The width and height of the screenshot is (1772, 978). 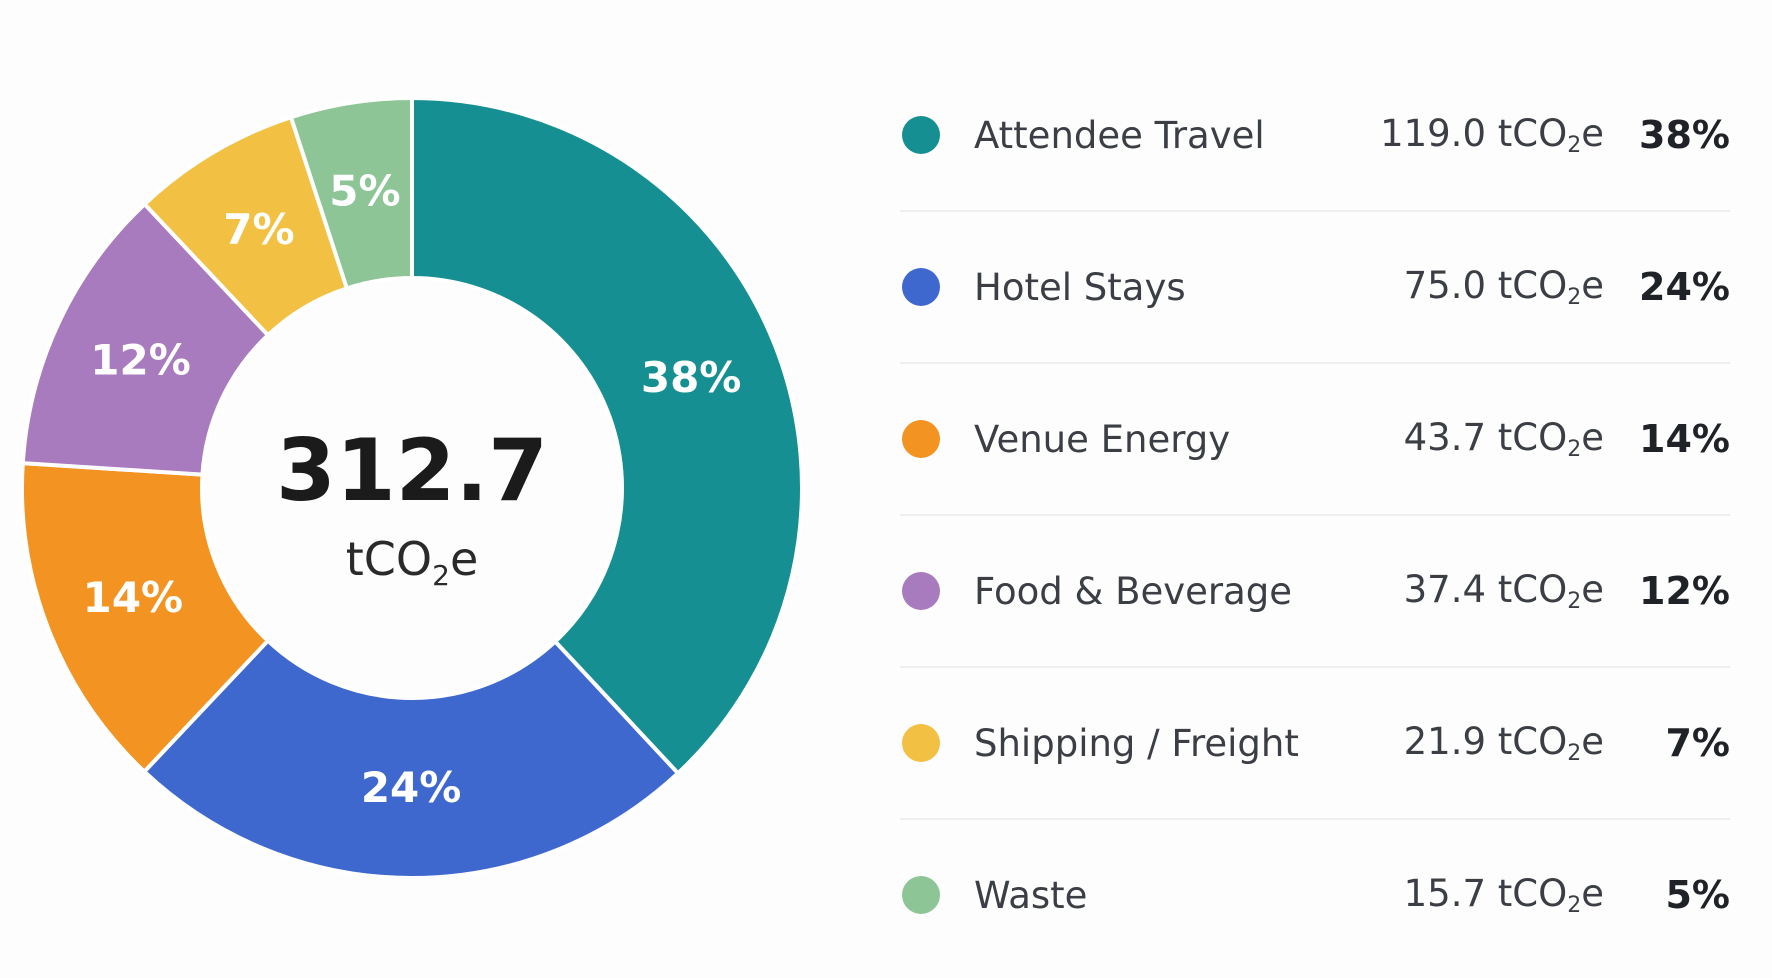 What do you see at coordinates (1031, 895) in the screenshot?
I see `legend-category-name: Waste` at bounding box center [1031, 895].